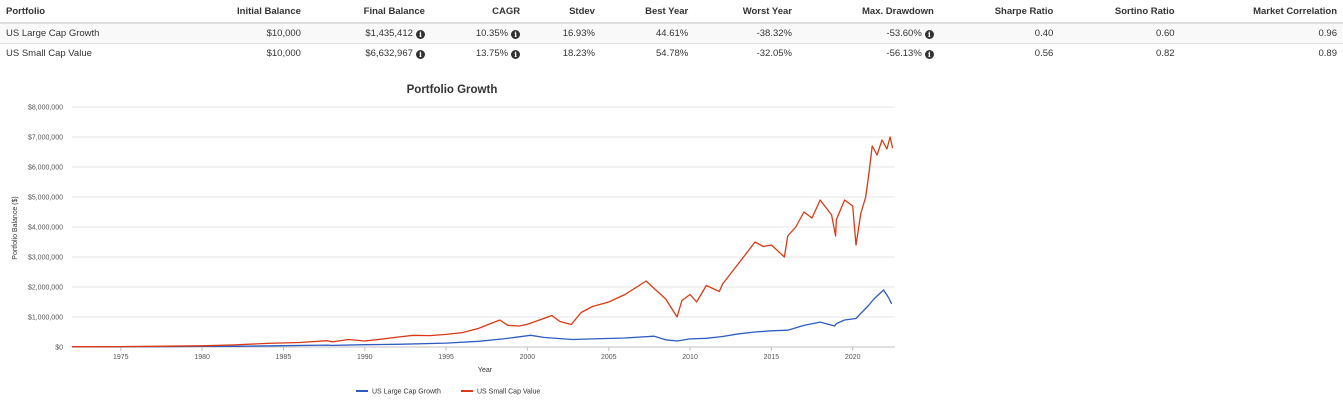 Image resolution: width=1343 pixels, height=409 pixels. I want to click on y-axis-title: Portfolio Balance ($), so click(15, 227).